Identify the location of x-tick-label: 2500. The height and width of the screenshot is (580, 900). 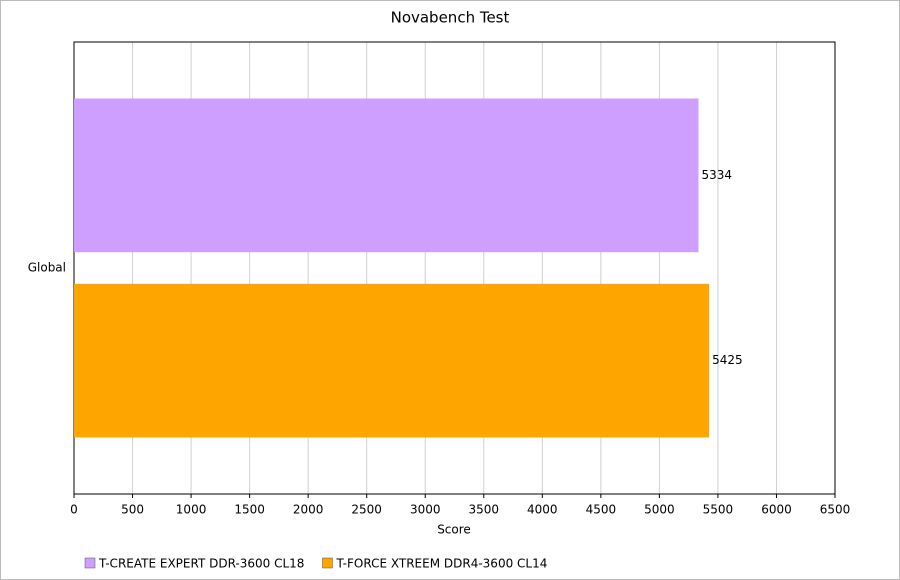
(366, 510).